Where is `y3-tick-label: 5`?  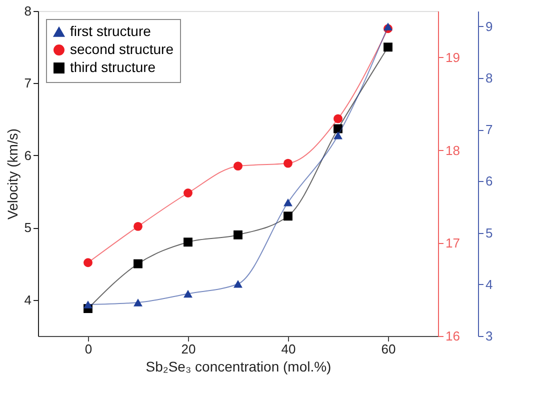
y3-tick-label: 5 is located at coordinates (489, 232).